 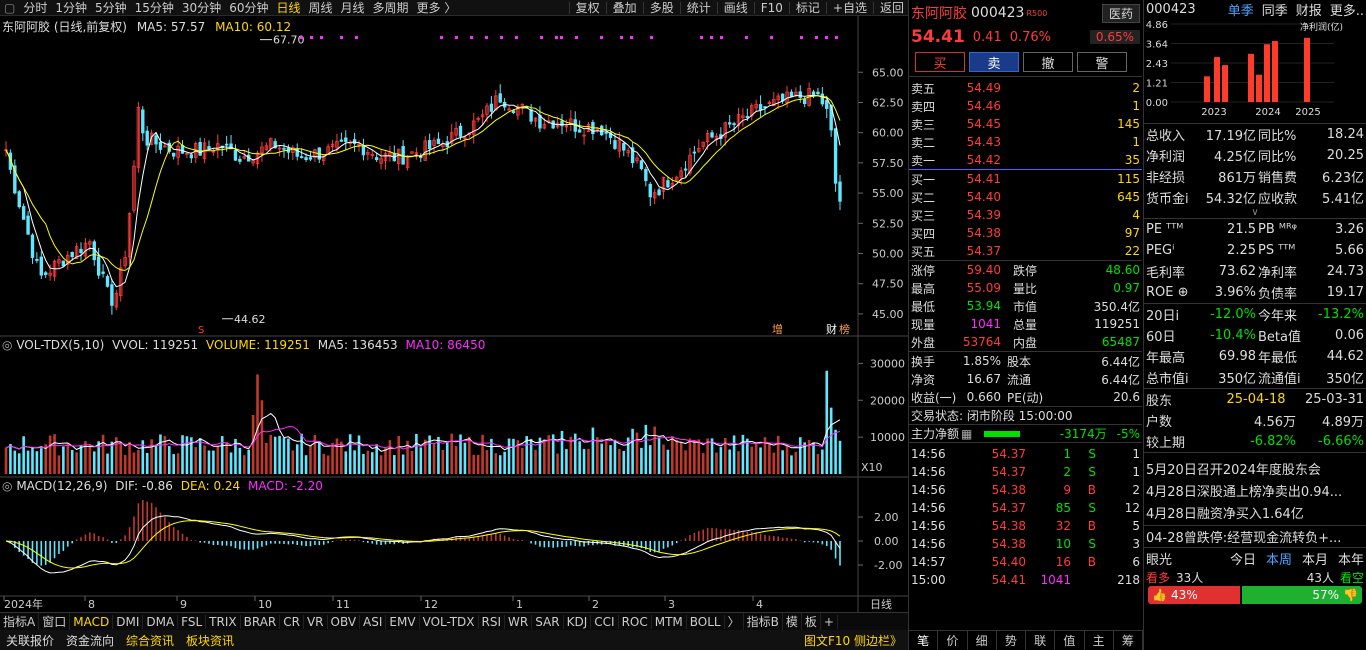 What do you see at coordinates (449, 621) in the screenshot?
I see `indicator-tab: VOL-TDX` at bounding box center [449, 621].